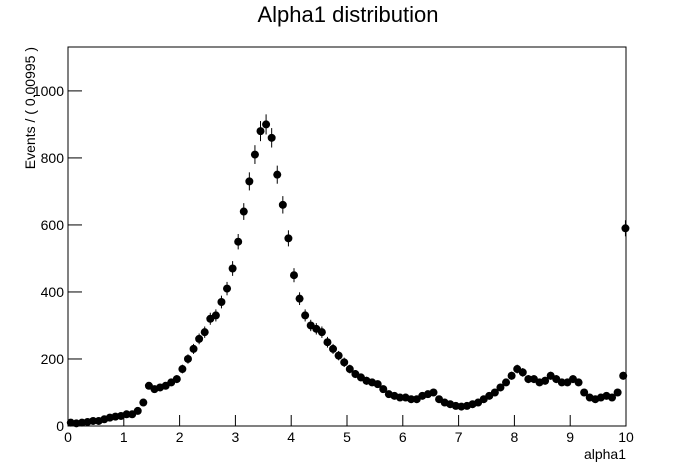 This screenshot has width=696, height=474. I want to click on x-tick-label: 0, so click(68, 437).